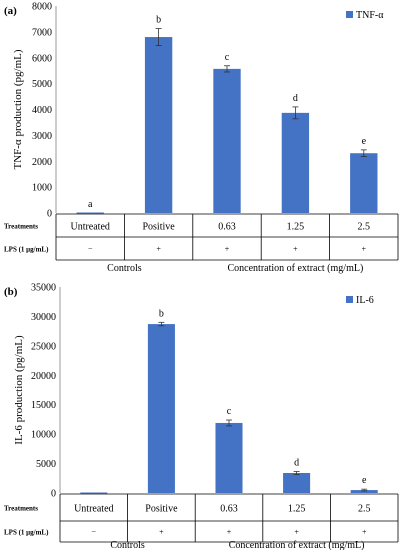 This screenshot has width=408, height=550. Describe the element at coordinates (43, 288) in the screenshot. I see `y-tick-label: 35000` at that location.